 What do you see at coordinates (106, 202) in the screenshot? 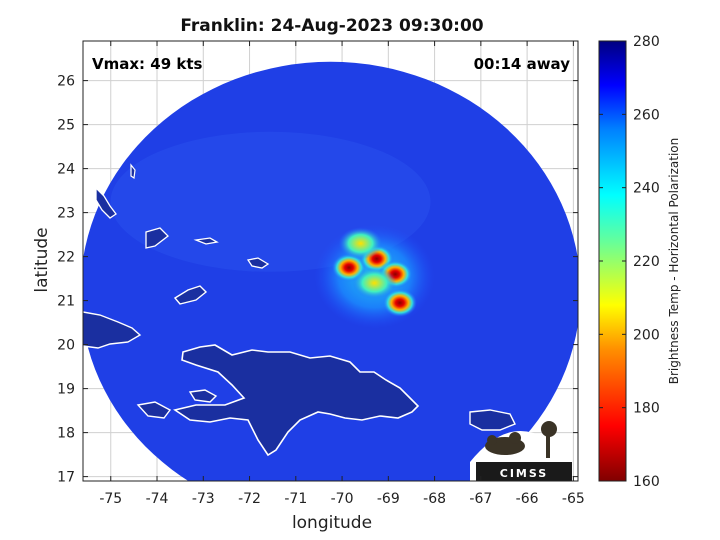
I see `land-exuma` at bounding box center [106, 202].